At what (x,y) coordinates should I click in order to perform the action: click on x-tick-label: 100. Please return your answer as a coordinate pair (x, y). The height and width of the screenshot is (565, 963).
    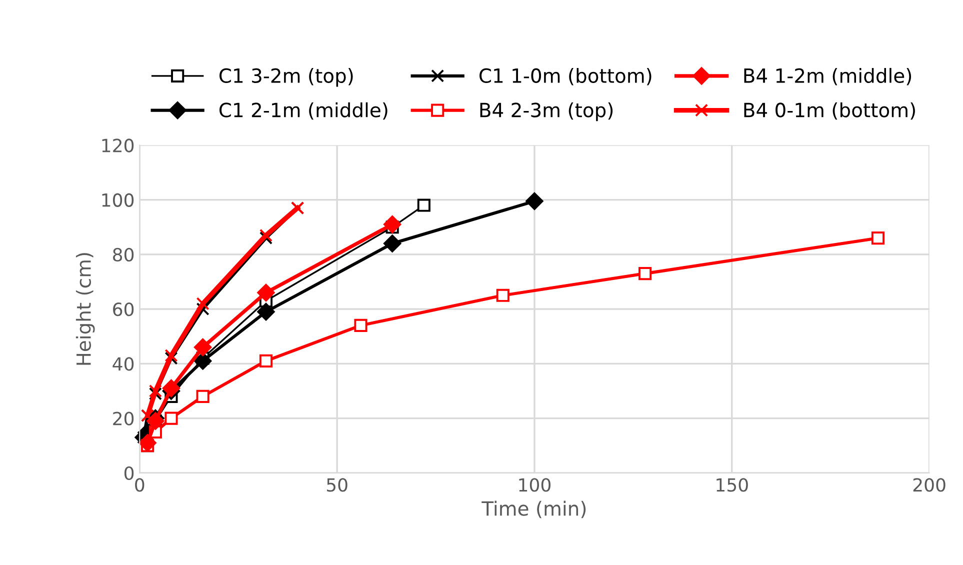
    Looking at the image, I should click on (534, 485).